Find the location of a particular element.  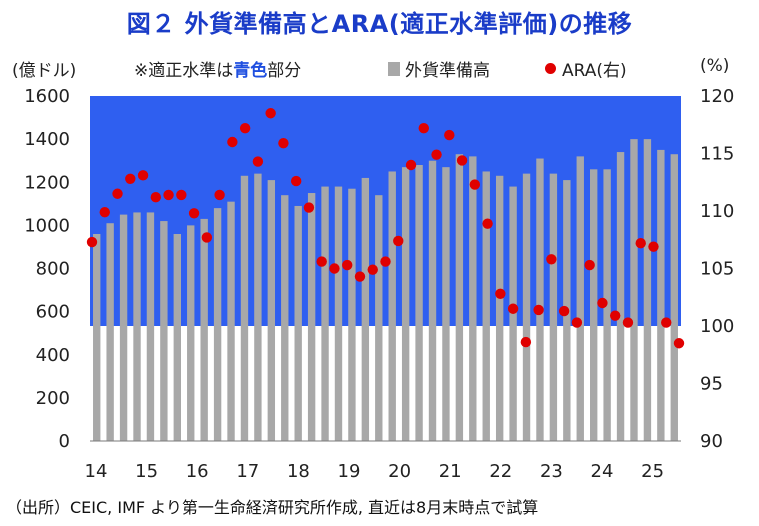

right-tick-label: 120 is located at coordinates (717, 96).